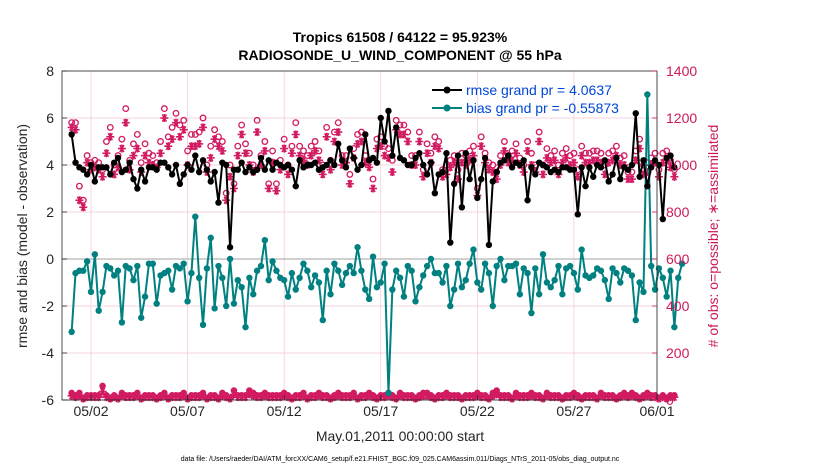  I want to click on y-tick-left-label: 8, so click(50, 71).